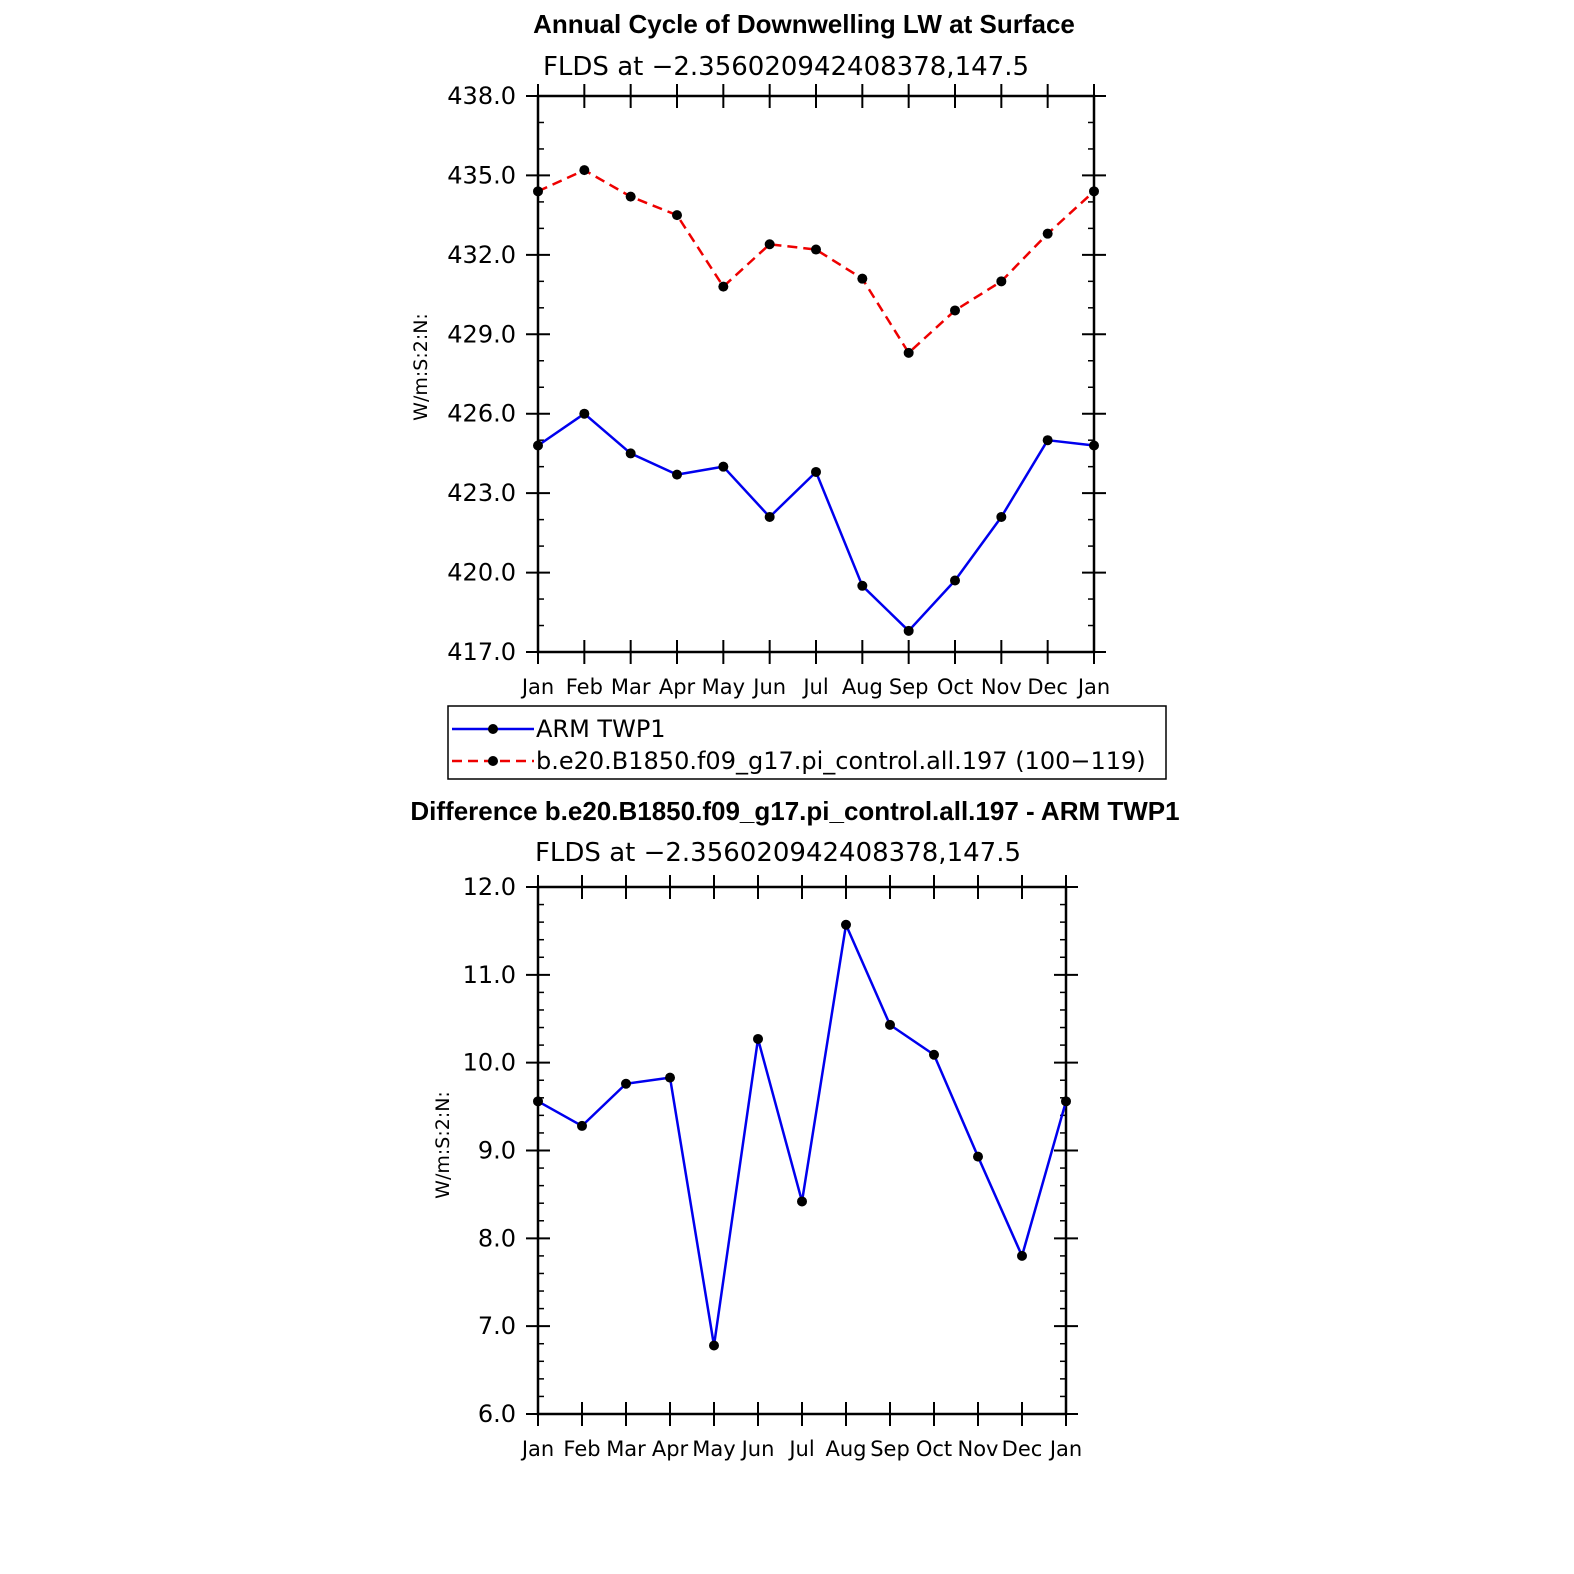 This screenshot has width=1574, height=1574. I want to click on legend-marker-model, so click(493, 761).